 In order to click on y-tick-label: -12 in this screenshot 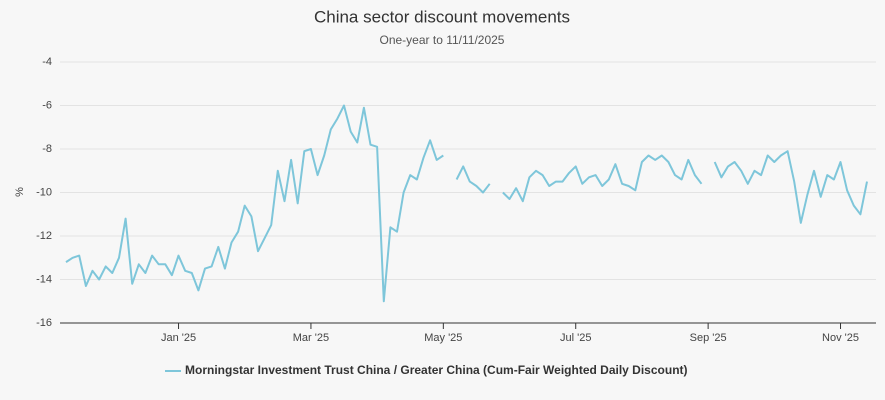, I will do `click(44, 236)`.